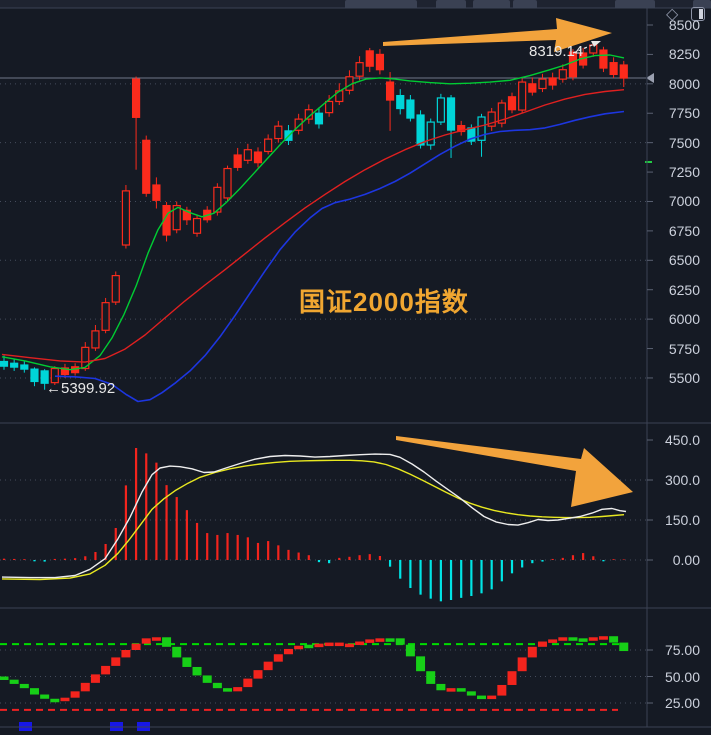 The width and height of the screenshot is (711, 735). What do you see at coordinates (684, 54) in the screenshot?
I see `y-axis-label: 8250` at bounding box center [684, 54].